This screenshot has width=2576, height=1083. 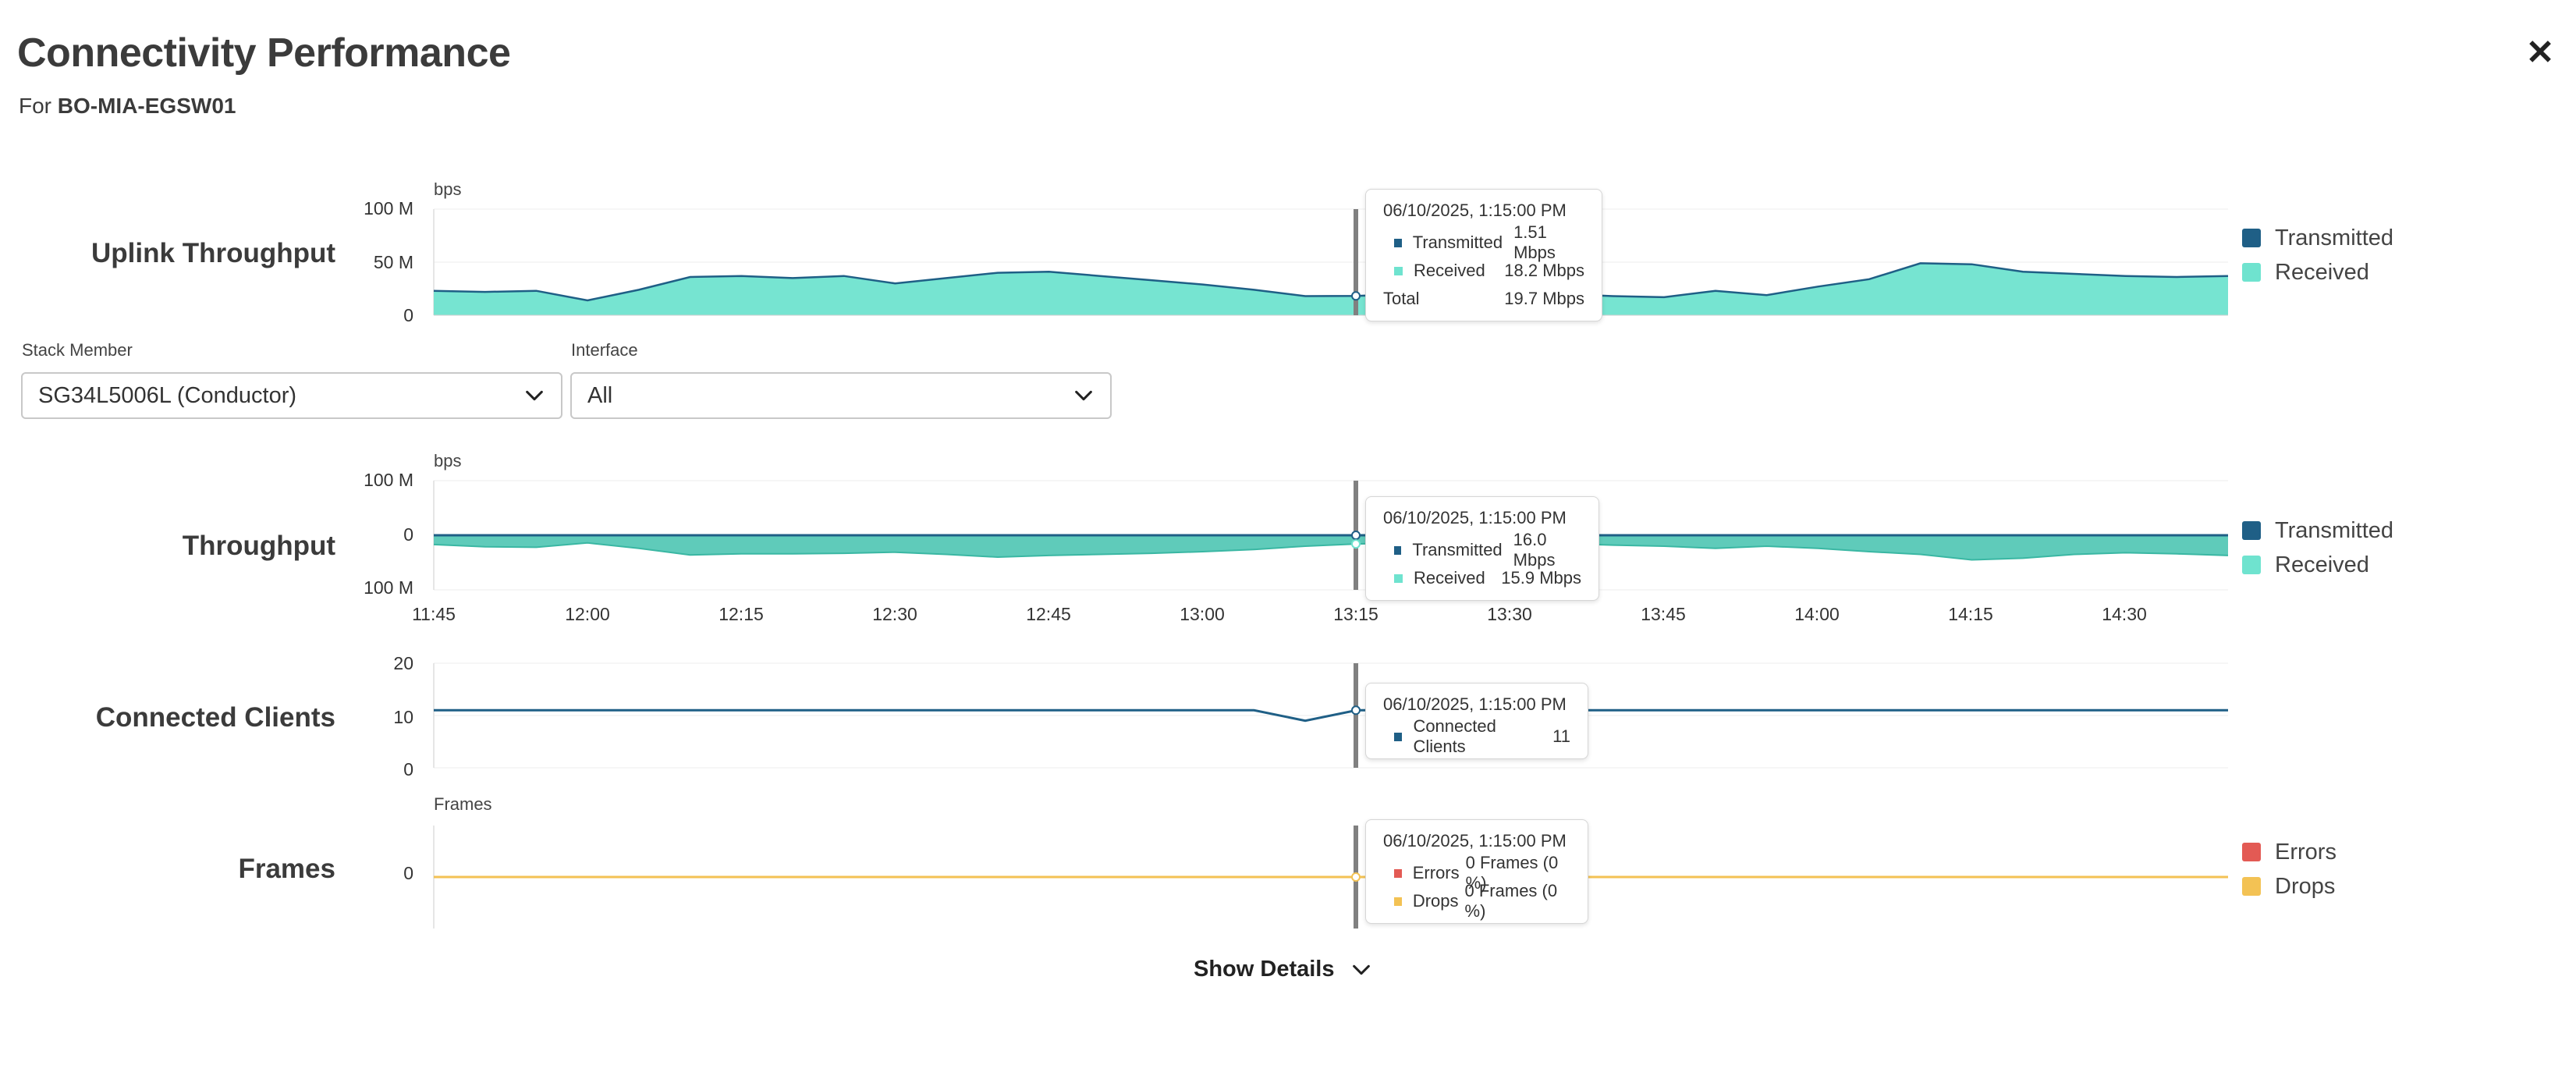 What do you see at coordinates (894, 614) in the screenshot?
I see `x-tick-label: 12:30` at bounding box center [894, 614].